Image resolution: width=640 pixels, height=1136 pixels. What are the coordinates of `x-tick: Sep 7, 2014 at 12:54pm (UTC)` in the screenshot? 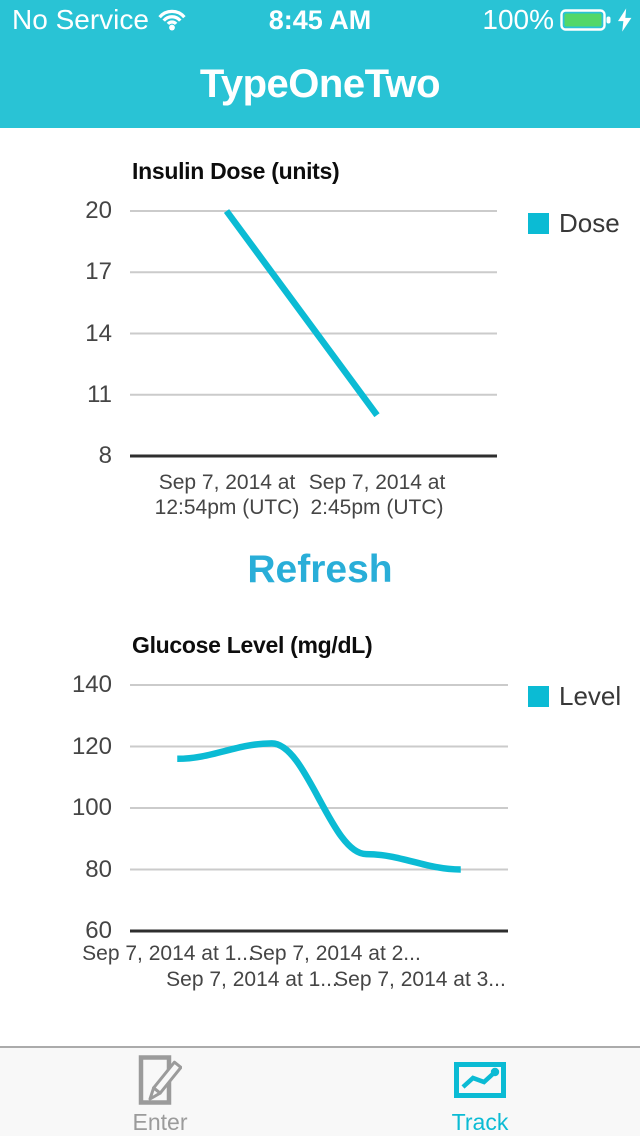 It's located at (227, 495).